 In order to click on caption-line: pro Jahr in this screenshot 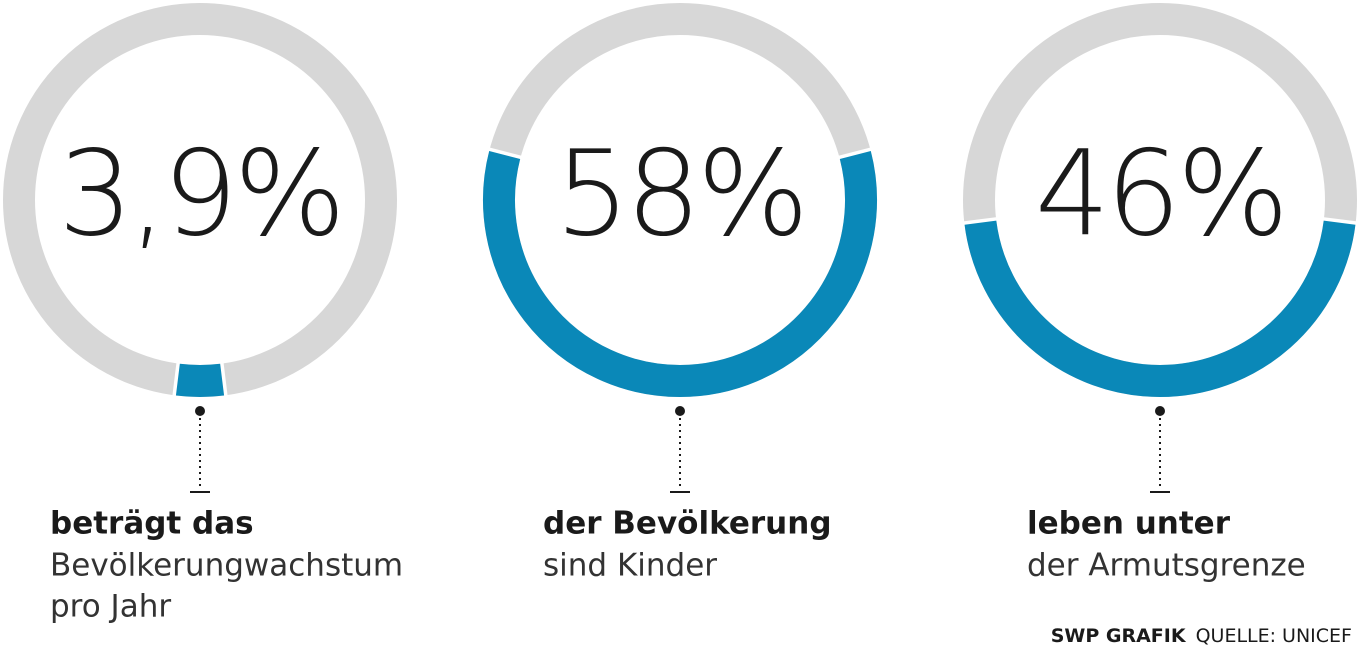, I will do `click(110, 607)`.